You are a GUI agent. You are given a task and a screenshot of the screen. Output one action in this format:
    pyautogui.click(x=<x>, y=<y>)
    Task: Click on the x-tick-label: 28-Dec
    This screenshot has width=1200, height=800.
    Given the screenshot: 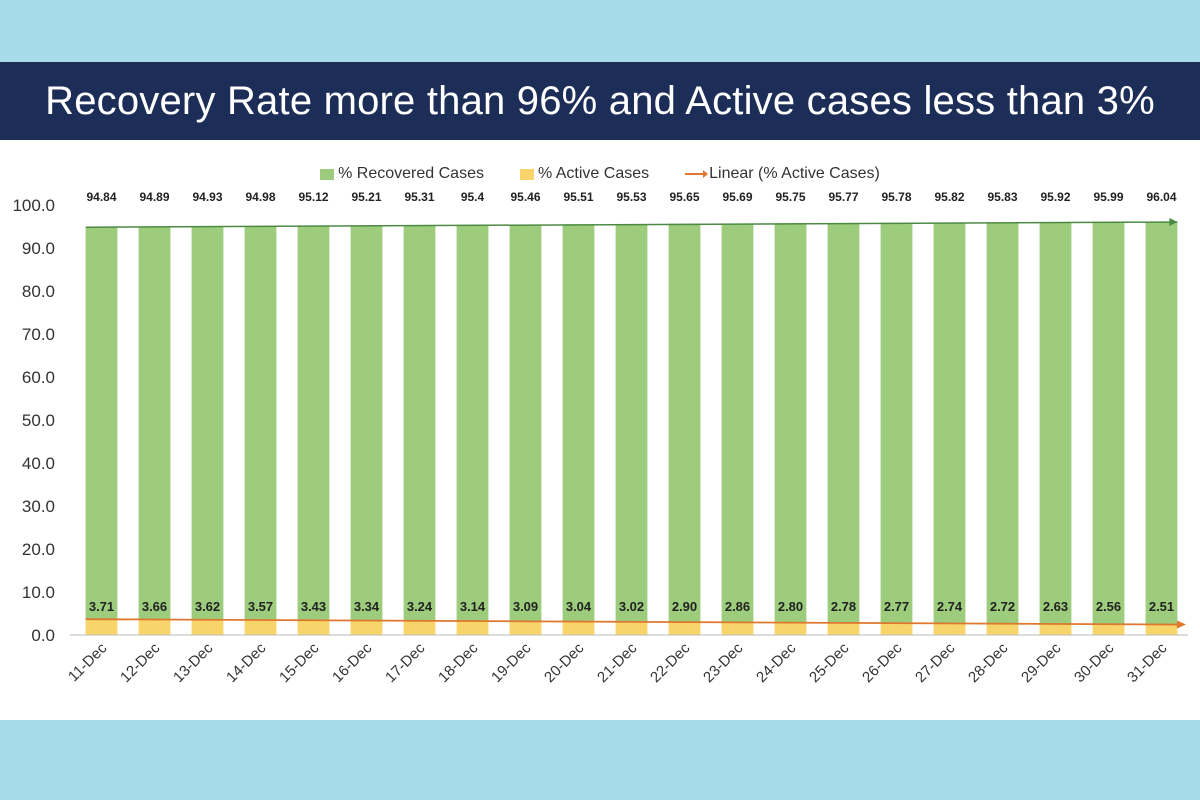 What is the action you would take?
    pyautogui.click(x=988, y=662)
    